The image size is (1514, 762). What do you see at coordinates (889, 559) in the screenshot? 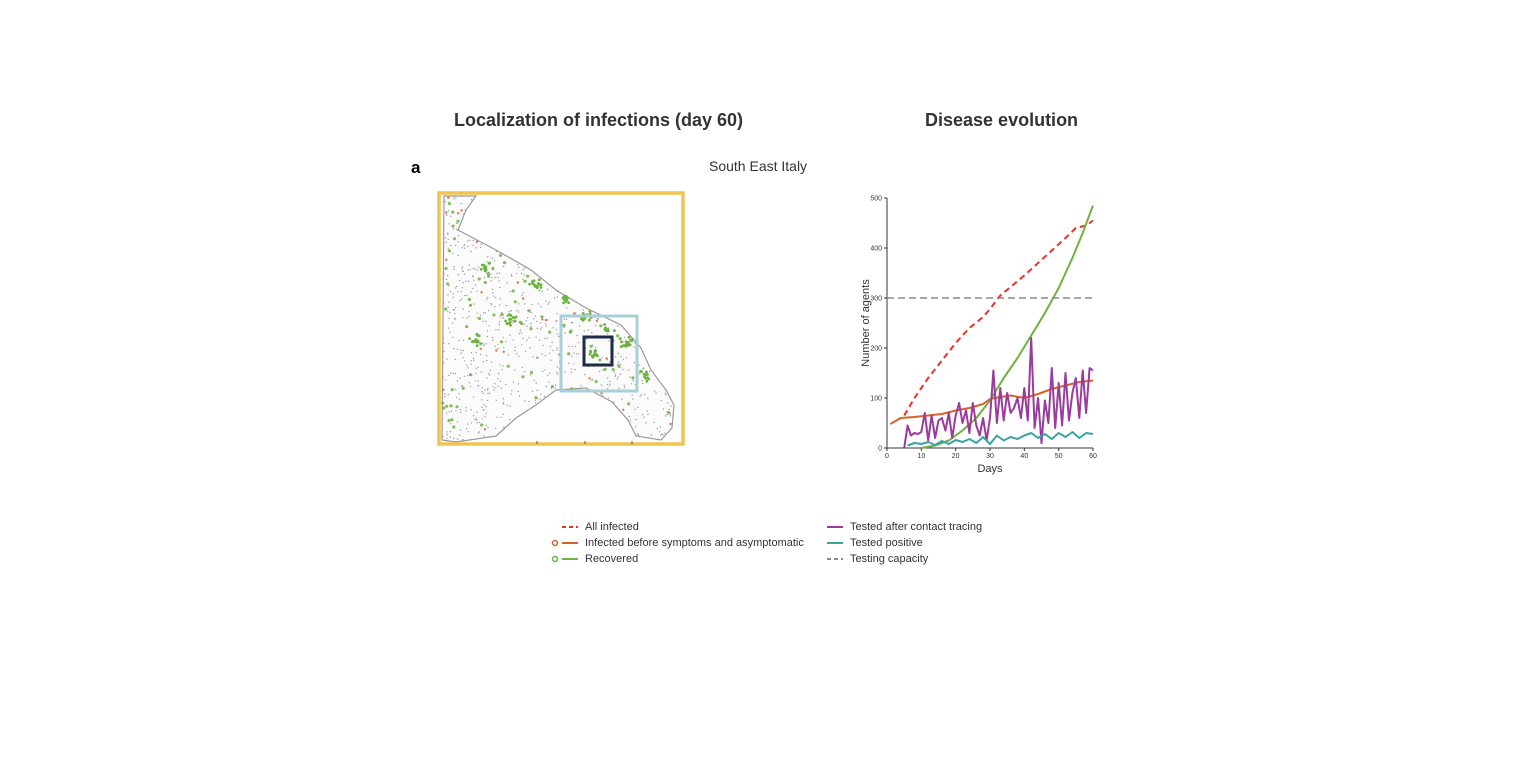
I see `legend-label: Testing capacity` at bounding box center [889, 559].